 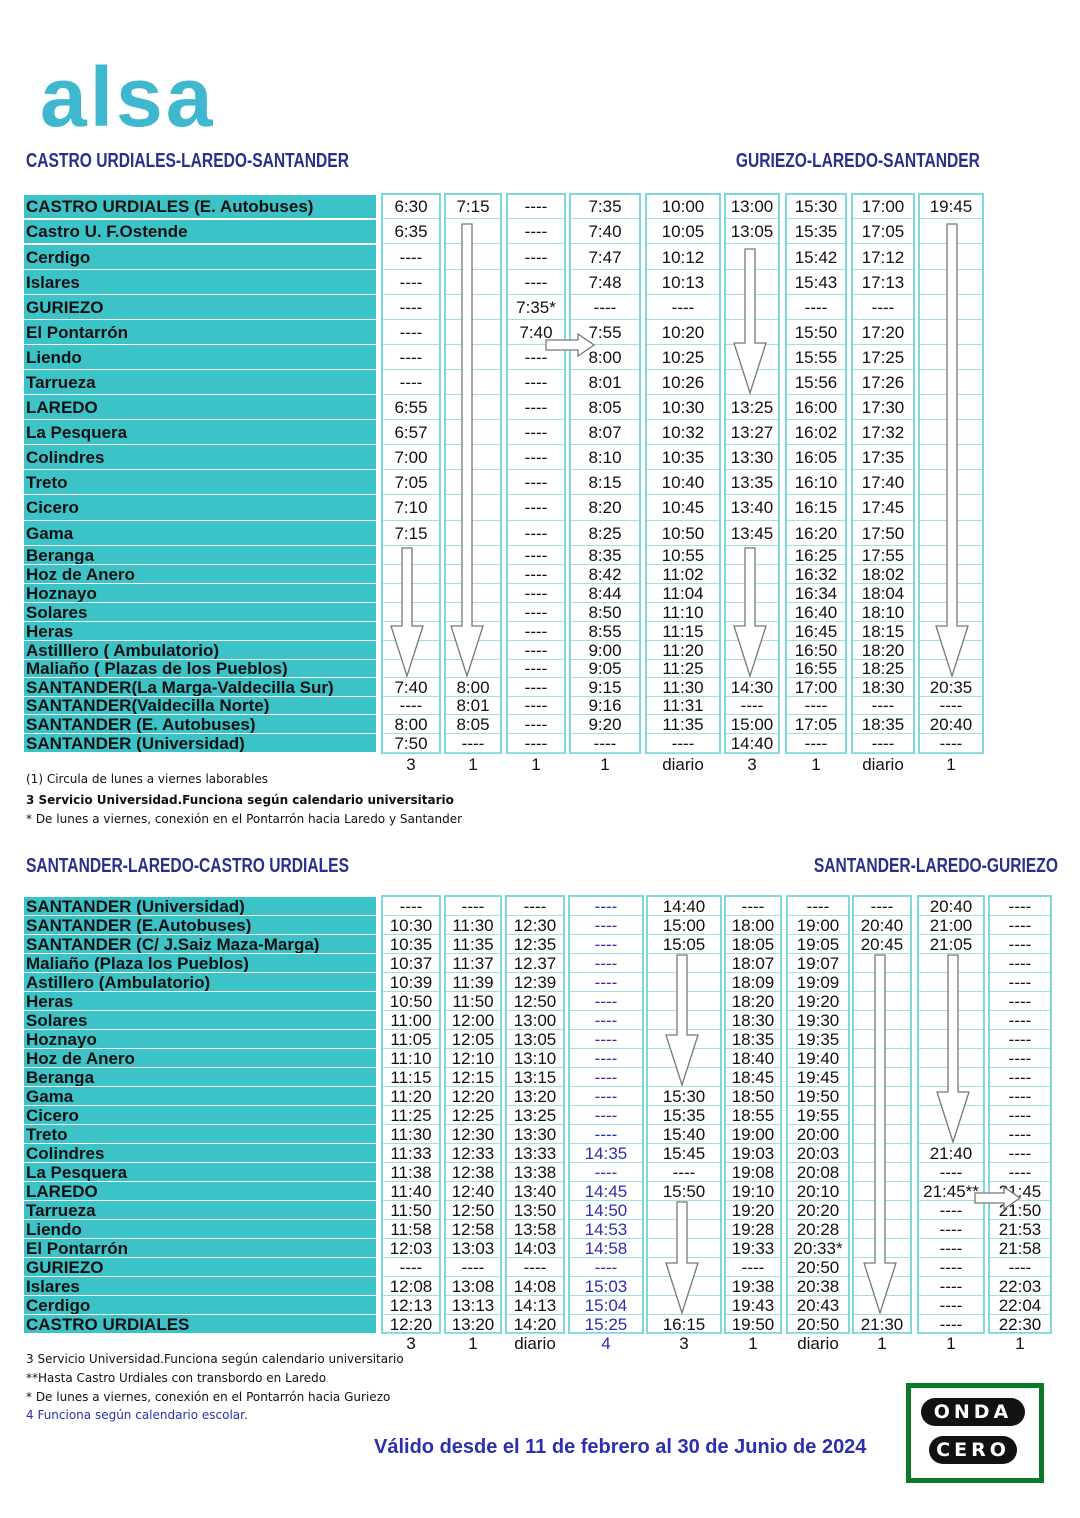 What do you see at coordinates (951, 1191) in the screenshot?
I see `time-cell: 21:45**` at bounding box center [951, 1191].